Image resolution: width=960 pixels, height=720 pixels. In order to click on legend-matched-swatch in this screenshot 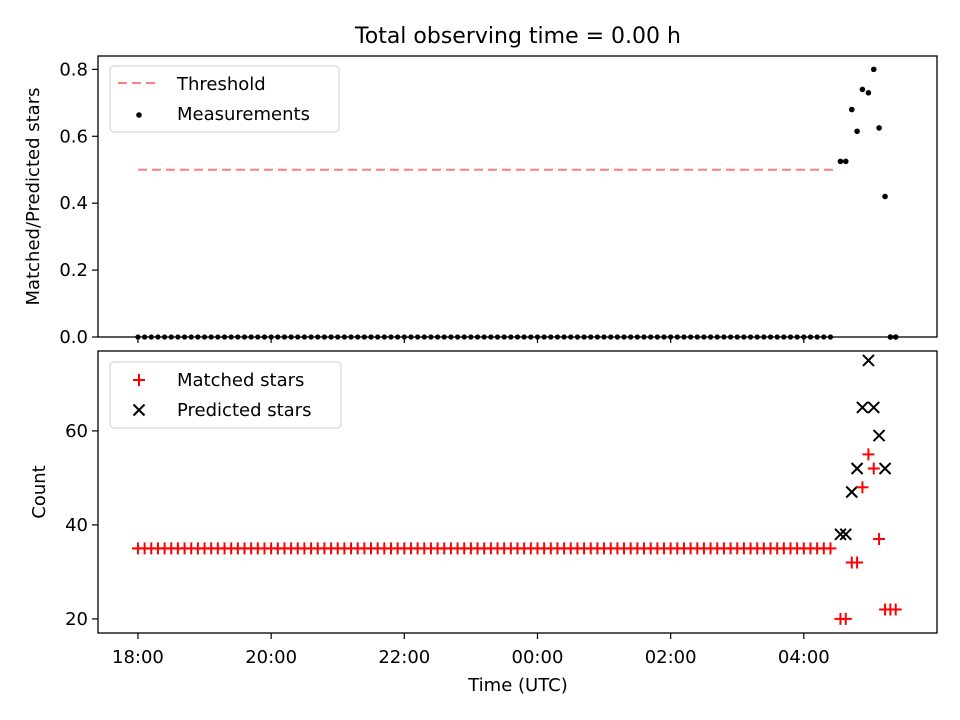, I will do `click(139, 380)`.